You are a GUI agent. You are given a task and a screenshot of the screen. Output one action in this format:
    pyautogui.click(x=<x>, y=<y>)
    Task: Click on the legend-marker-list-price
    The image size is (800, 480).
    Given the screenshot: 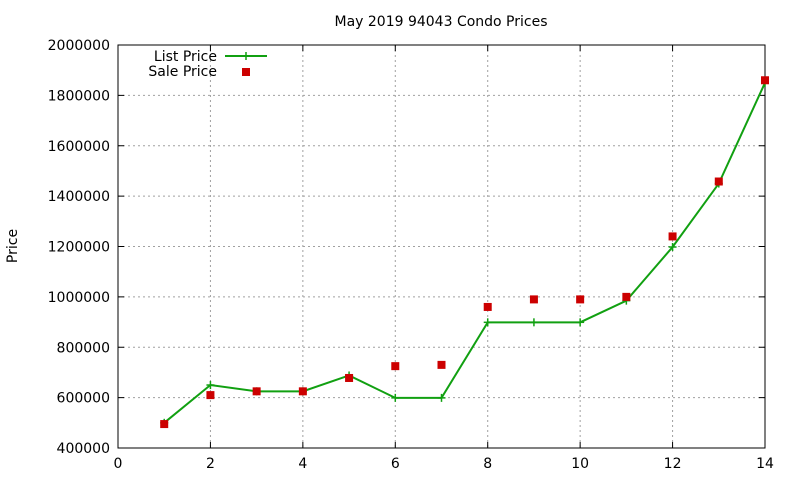 What is the action you would take?
    pyautogui.click(x=246, y=56)
    